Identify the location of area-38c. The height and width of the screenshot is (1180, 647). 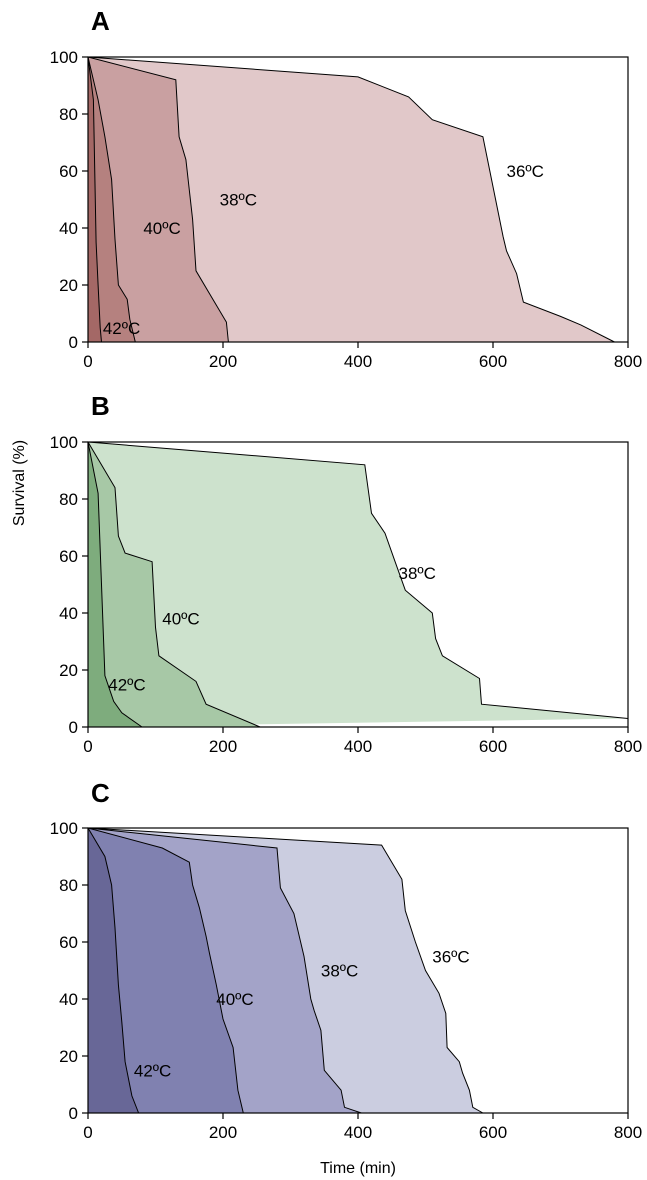
(158, 199).